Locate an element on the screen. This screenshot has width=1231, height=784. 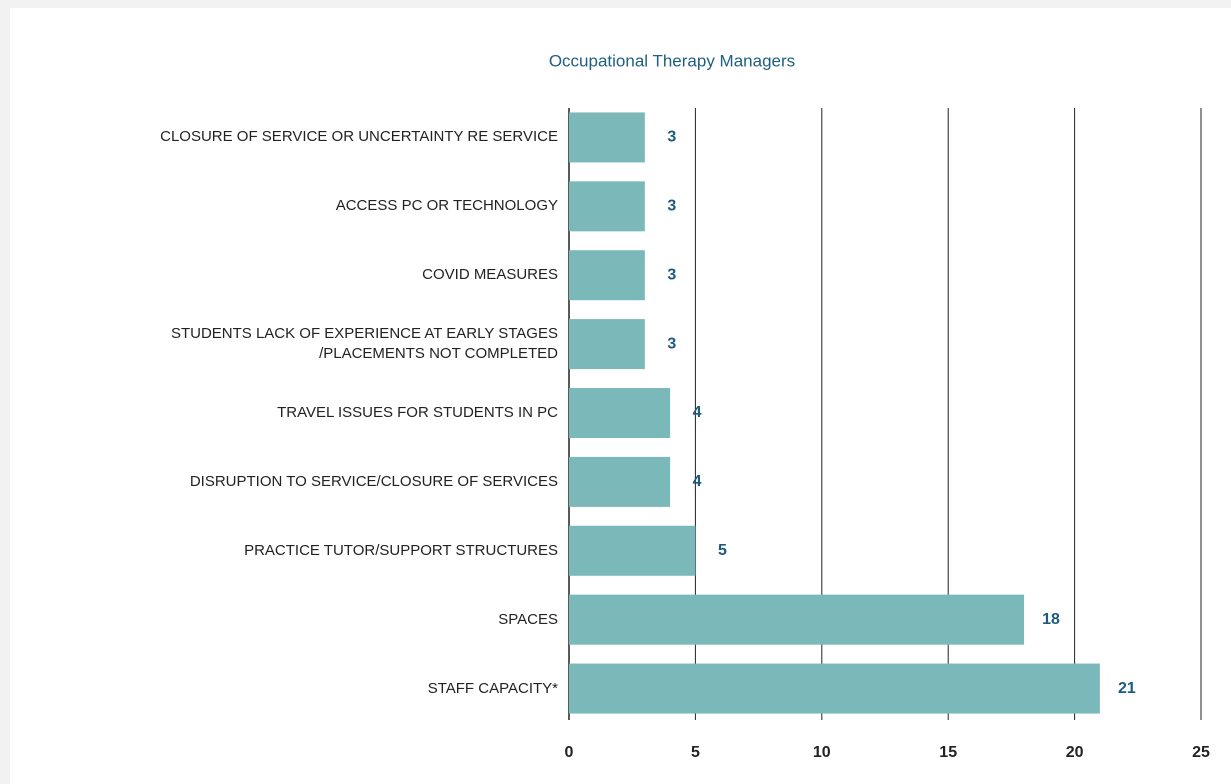
y-tick-label: STAFF CAPACITY* is located at coordinates (492, 688).